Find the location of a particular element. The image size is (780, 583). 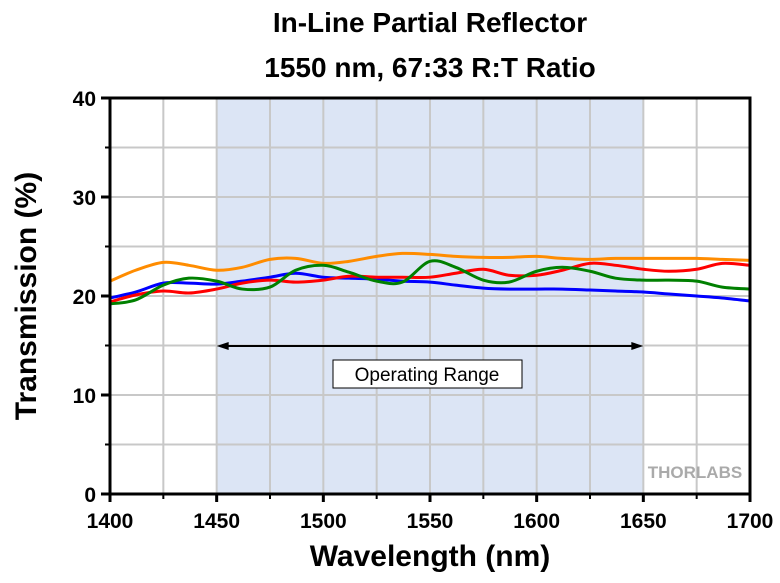

y-axis-label: Transmission (%) is located at coordinates (26, 296).